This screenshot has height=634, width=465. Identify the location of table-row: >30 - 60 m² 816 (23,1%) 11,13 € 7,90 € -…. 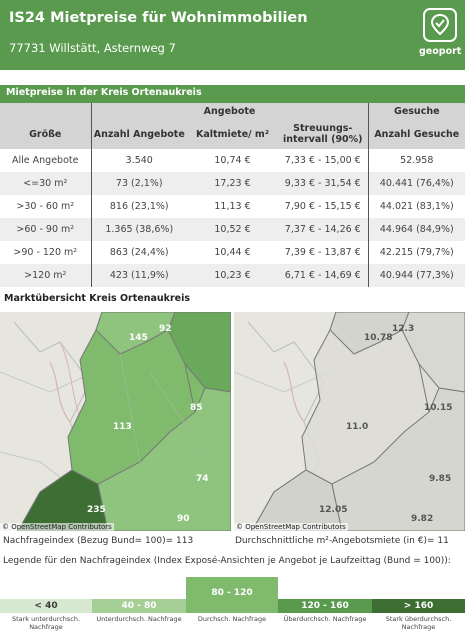
(232, 206).